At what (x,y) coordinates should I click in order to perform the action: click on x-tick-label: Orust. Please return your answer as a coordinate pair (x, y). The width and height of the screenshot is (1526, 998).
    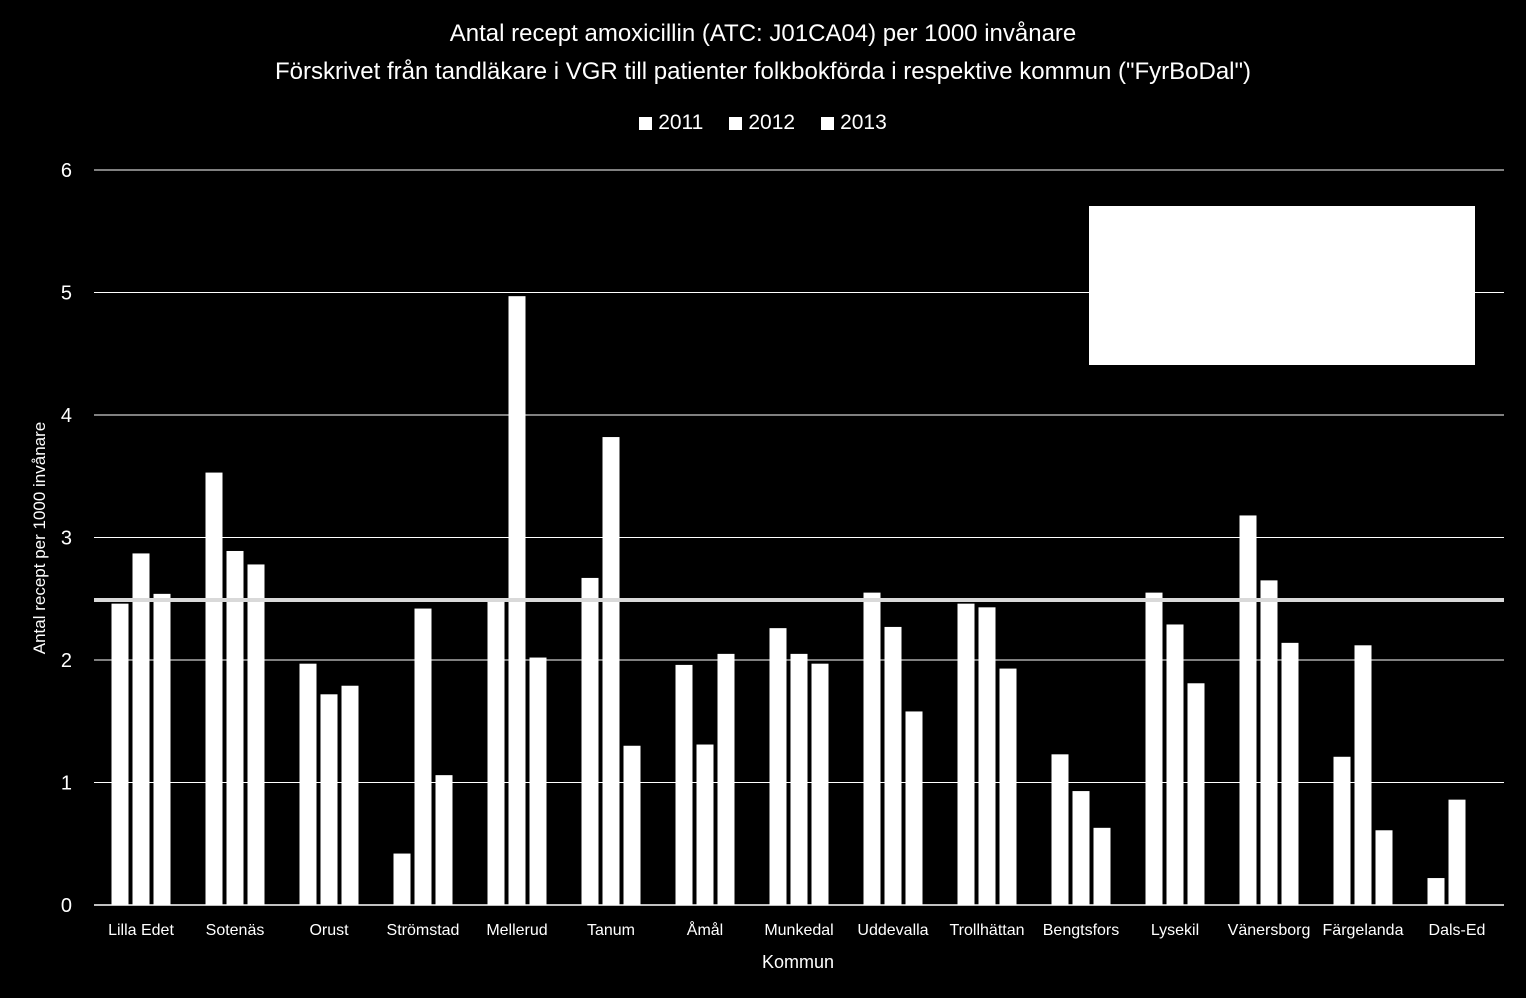
    Looking at the image, I should click on (329, 930).